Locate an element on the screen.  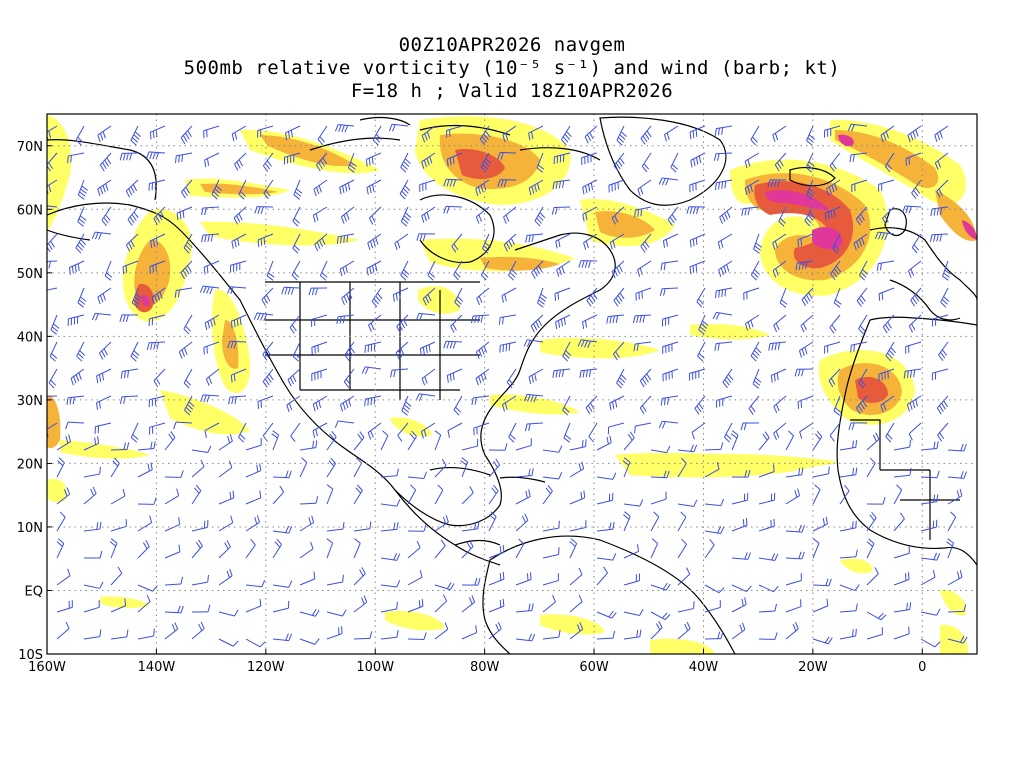
lat-tick-label: 50N is located at coordinates (30, 274).